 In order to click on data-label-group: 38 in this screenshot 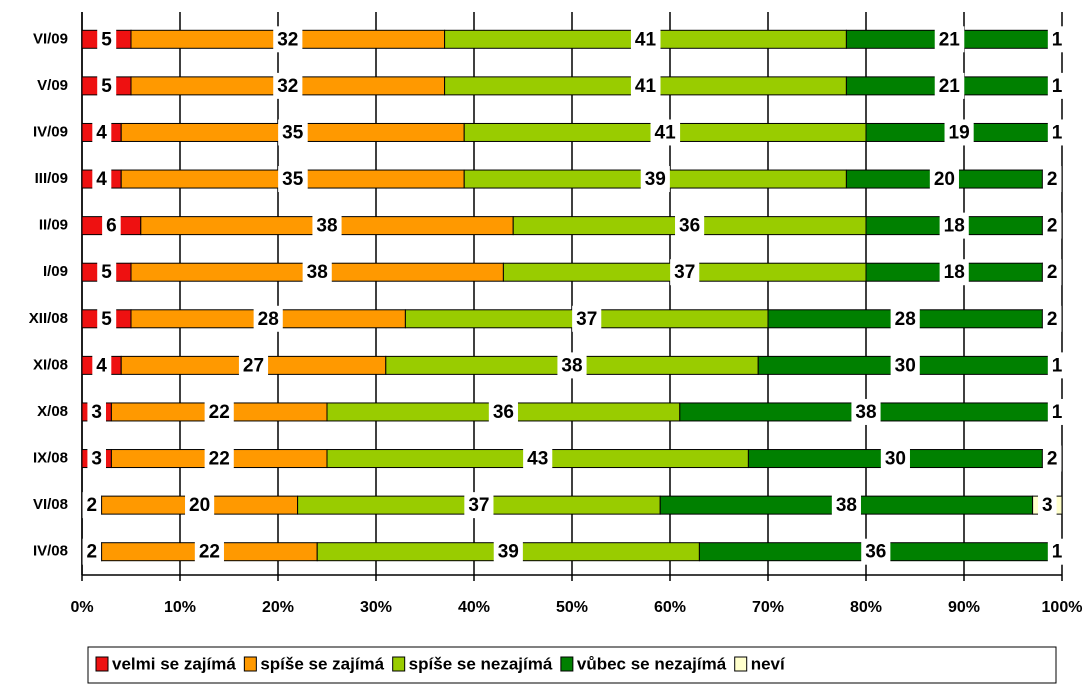, I will do `click(317, 272)`.